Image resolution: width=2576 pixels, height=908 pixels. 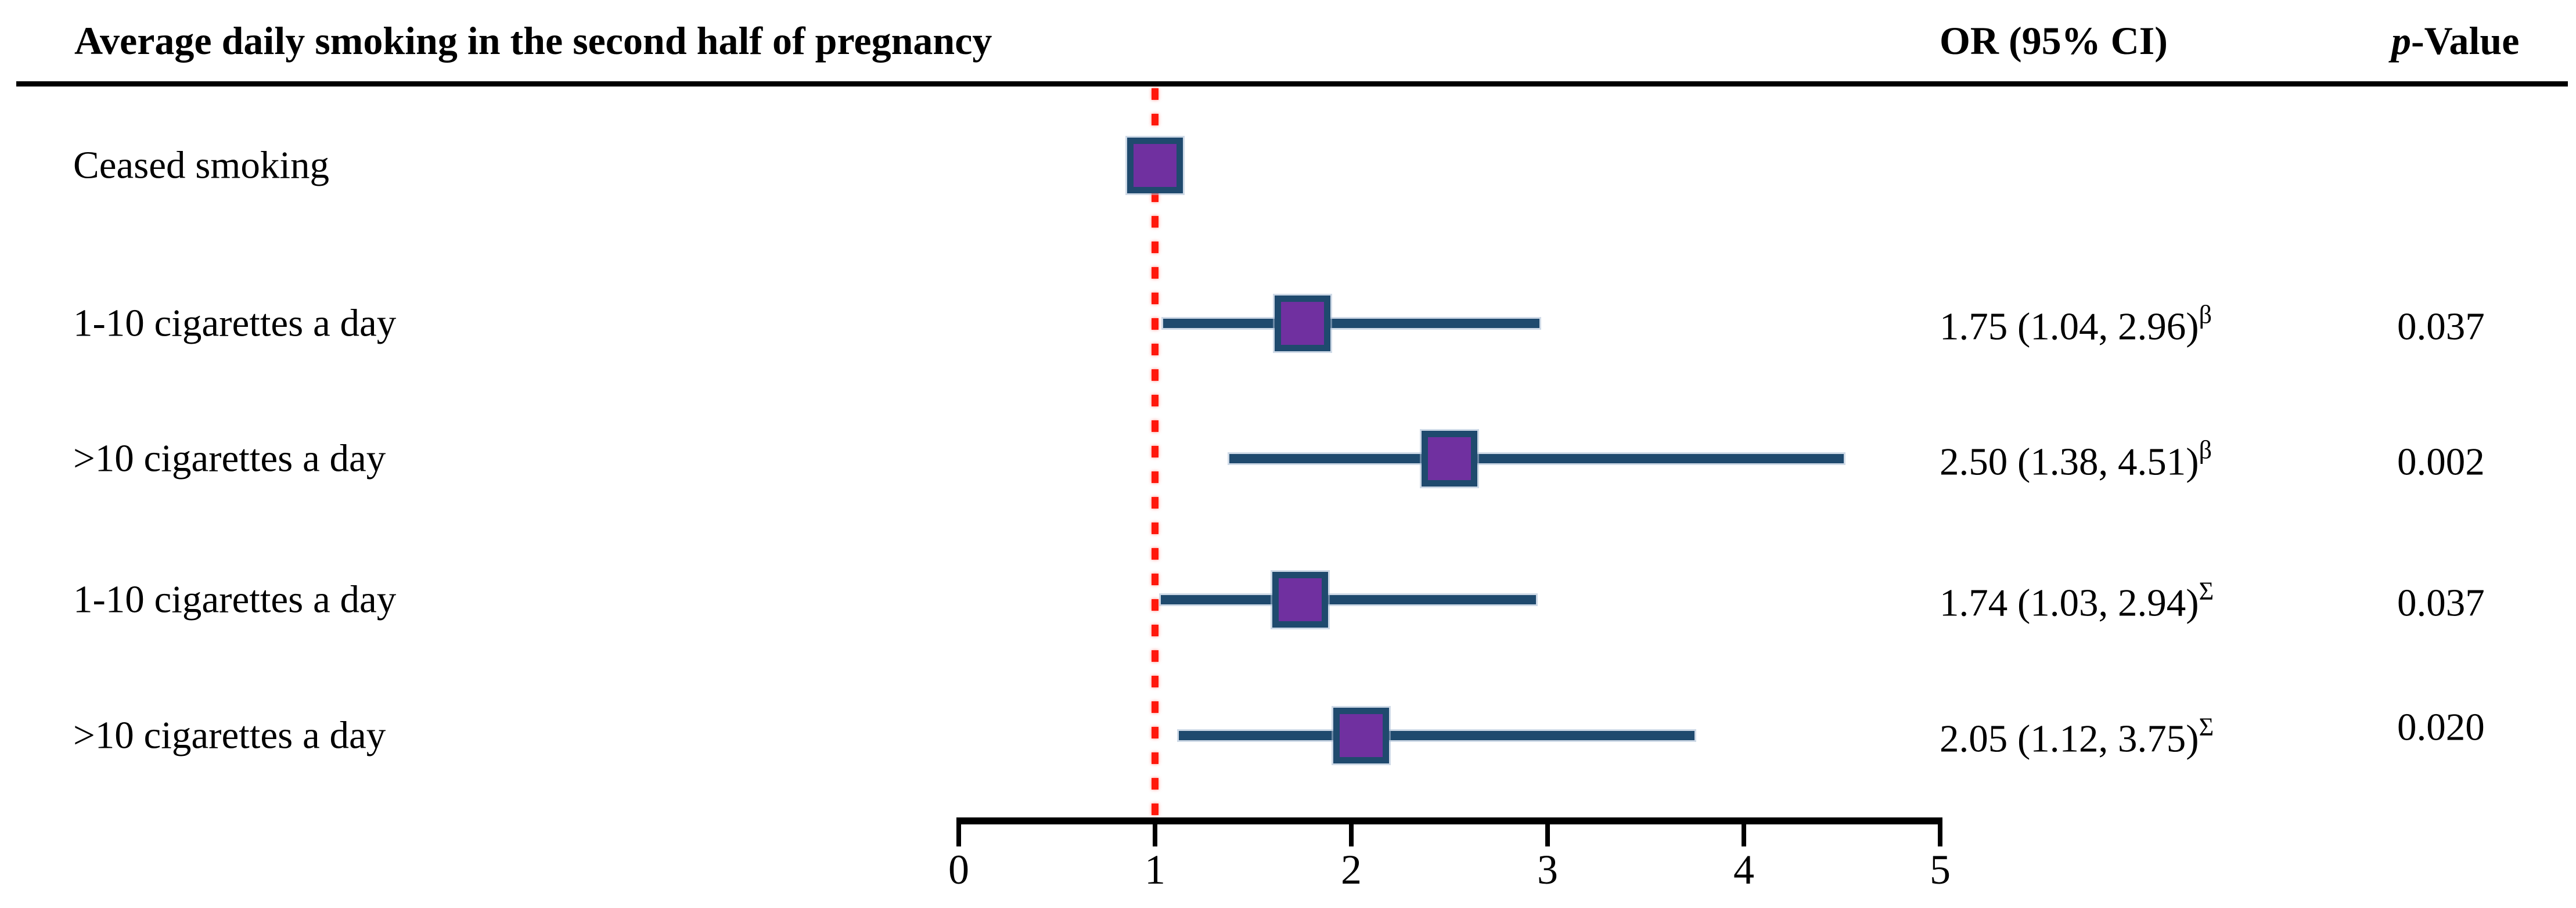 I want to click on x-axis-tick-label: 3, so click(x=1547, y=870).